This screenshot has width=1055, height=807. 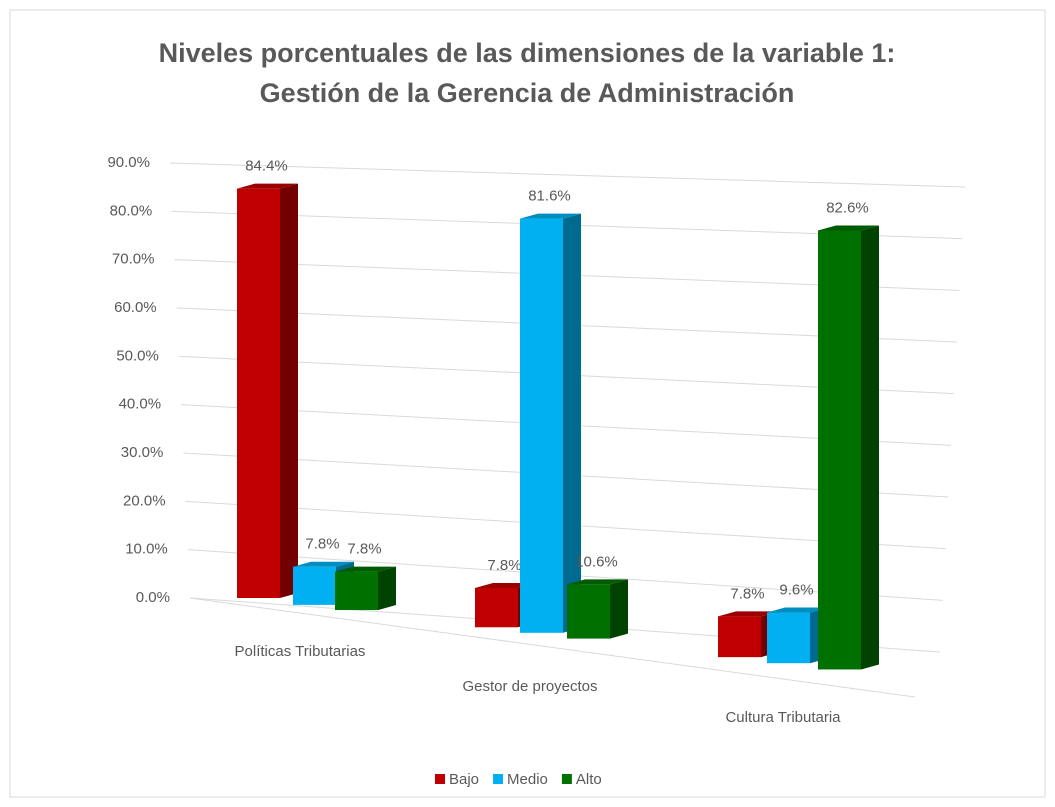 What do you see at coordinates (796, 590) in the screenshot?
I see `value-label: 9.6%` at bounding box center [796, 590].